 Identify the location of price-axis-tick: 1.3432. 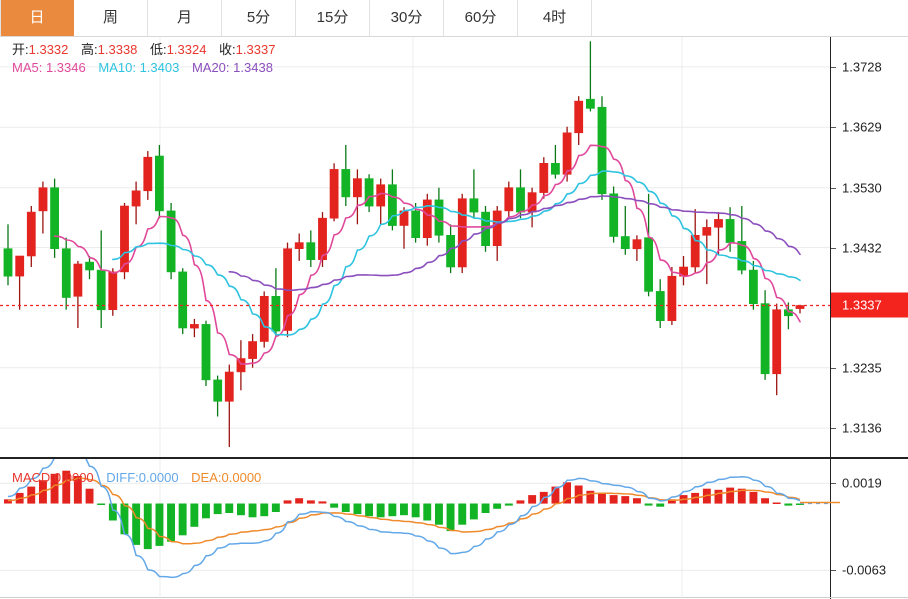
(862, 247).